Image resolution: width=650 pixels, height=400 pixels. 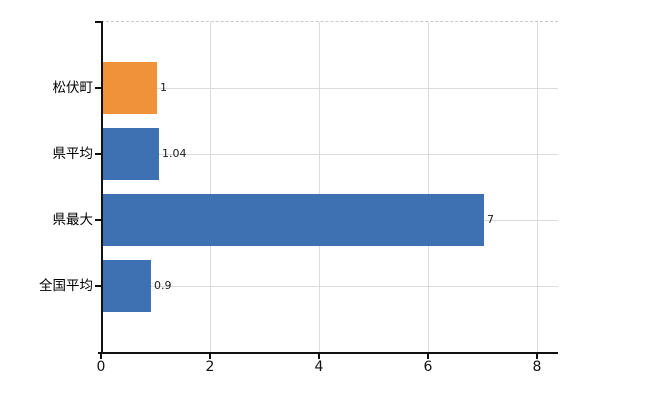 What do you see at coordinates (163, 87) in the screenshot?
I see `bar-value-label: 1` at bounding box center [163, 87].